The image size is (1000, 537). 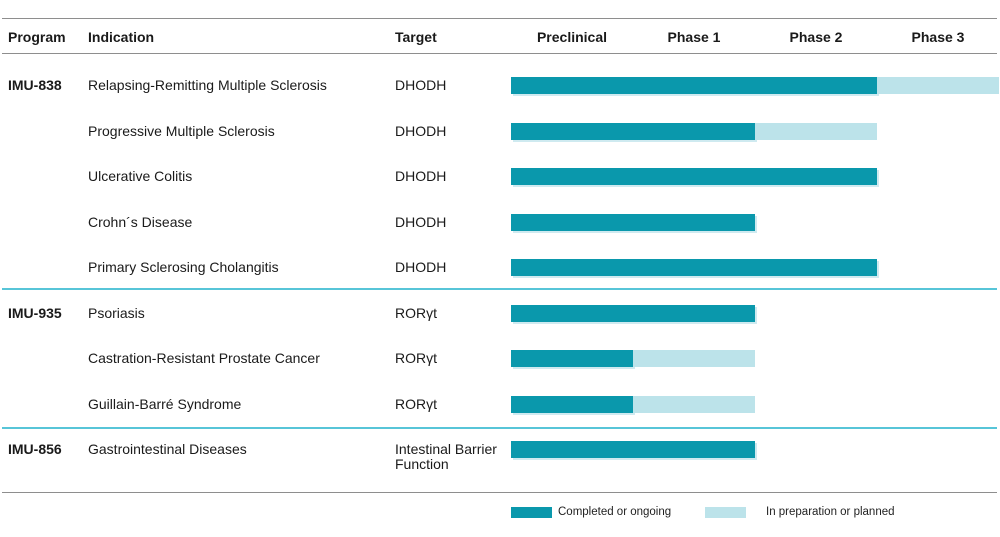 I want to click on header-rule, so click(x=499, y=53).